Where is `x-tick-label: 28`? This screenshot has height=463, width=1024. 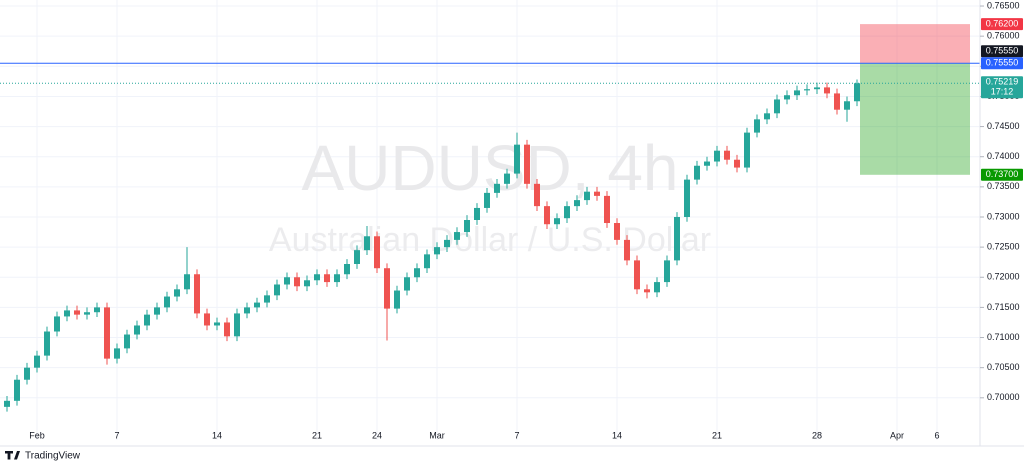 x-tick-label: 28 is located at coordinates (817, 435).